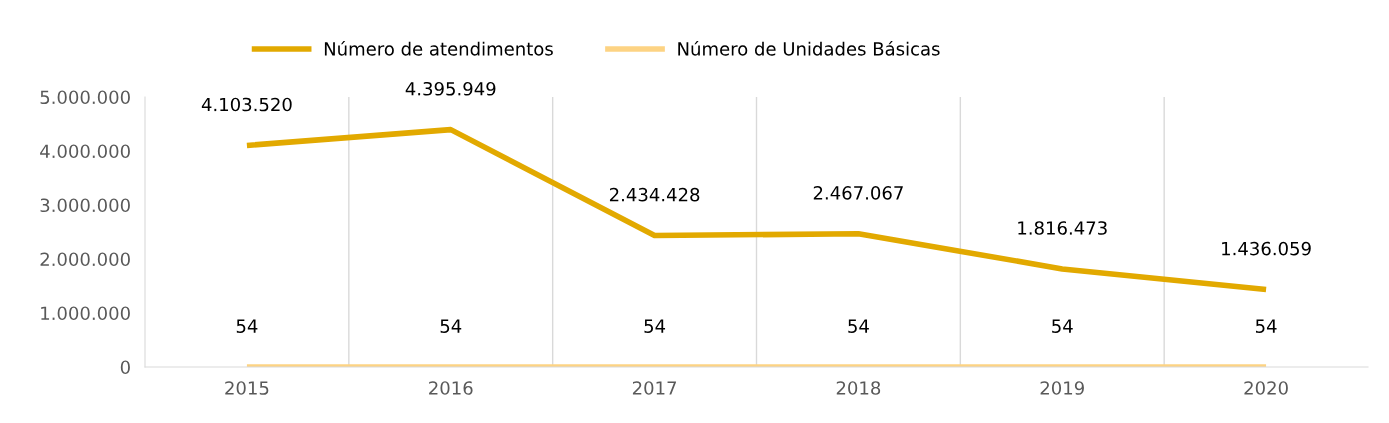 The width and height of the screenshot is (1389, 423). I want to click on x-tick-label: 2017, so click(654, 388).